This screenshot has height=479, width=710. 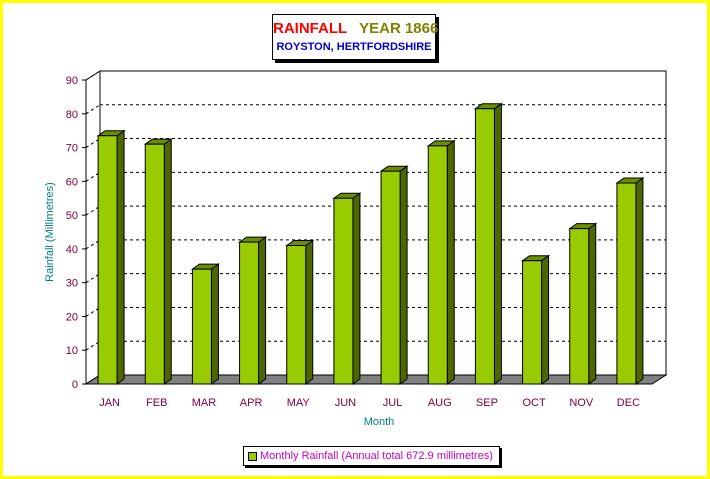 I want to click on x-tick-label: AUG, so click(x=440, y=403).